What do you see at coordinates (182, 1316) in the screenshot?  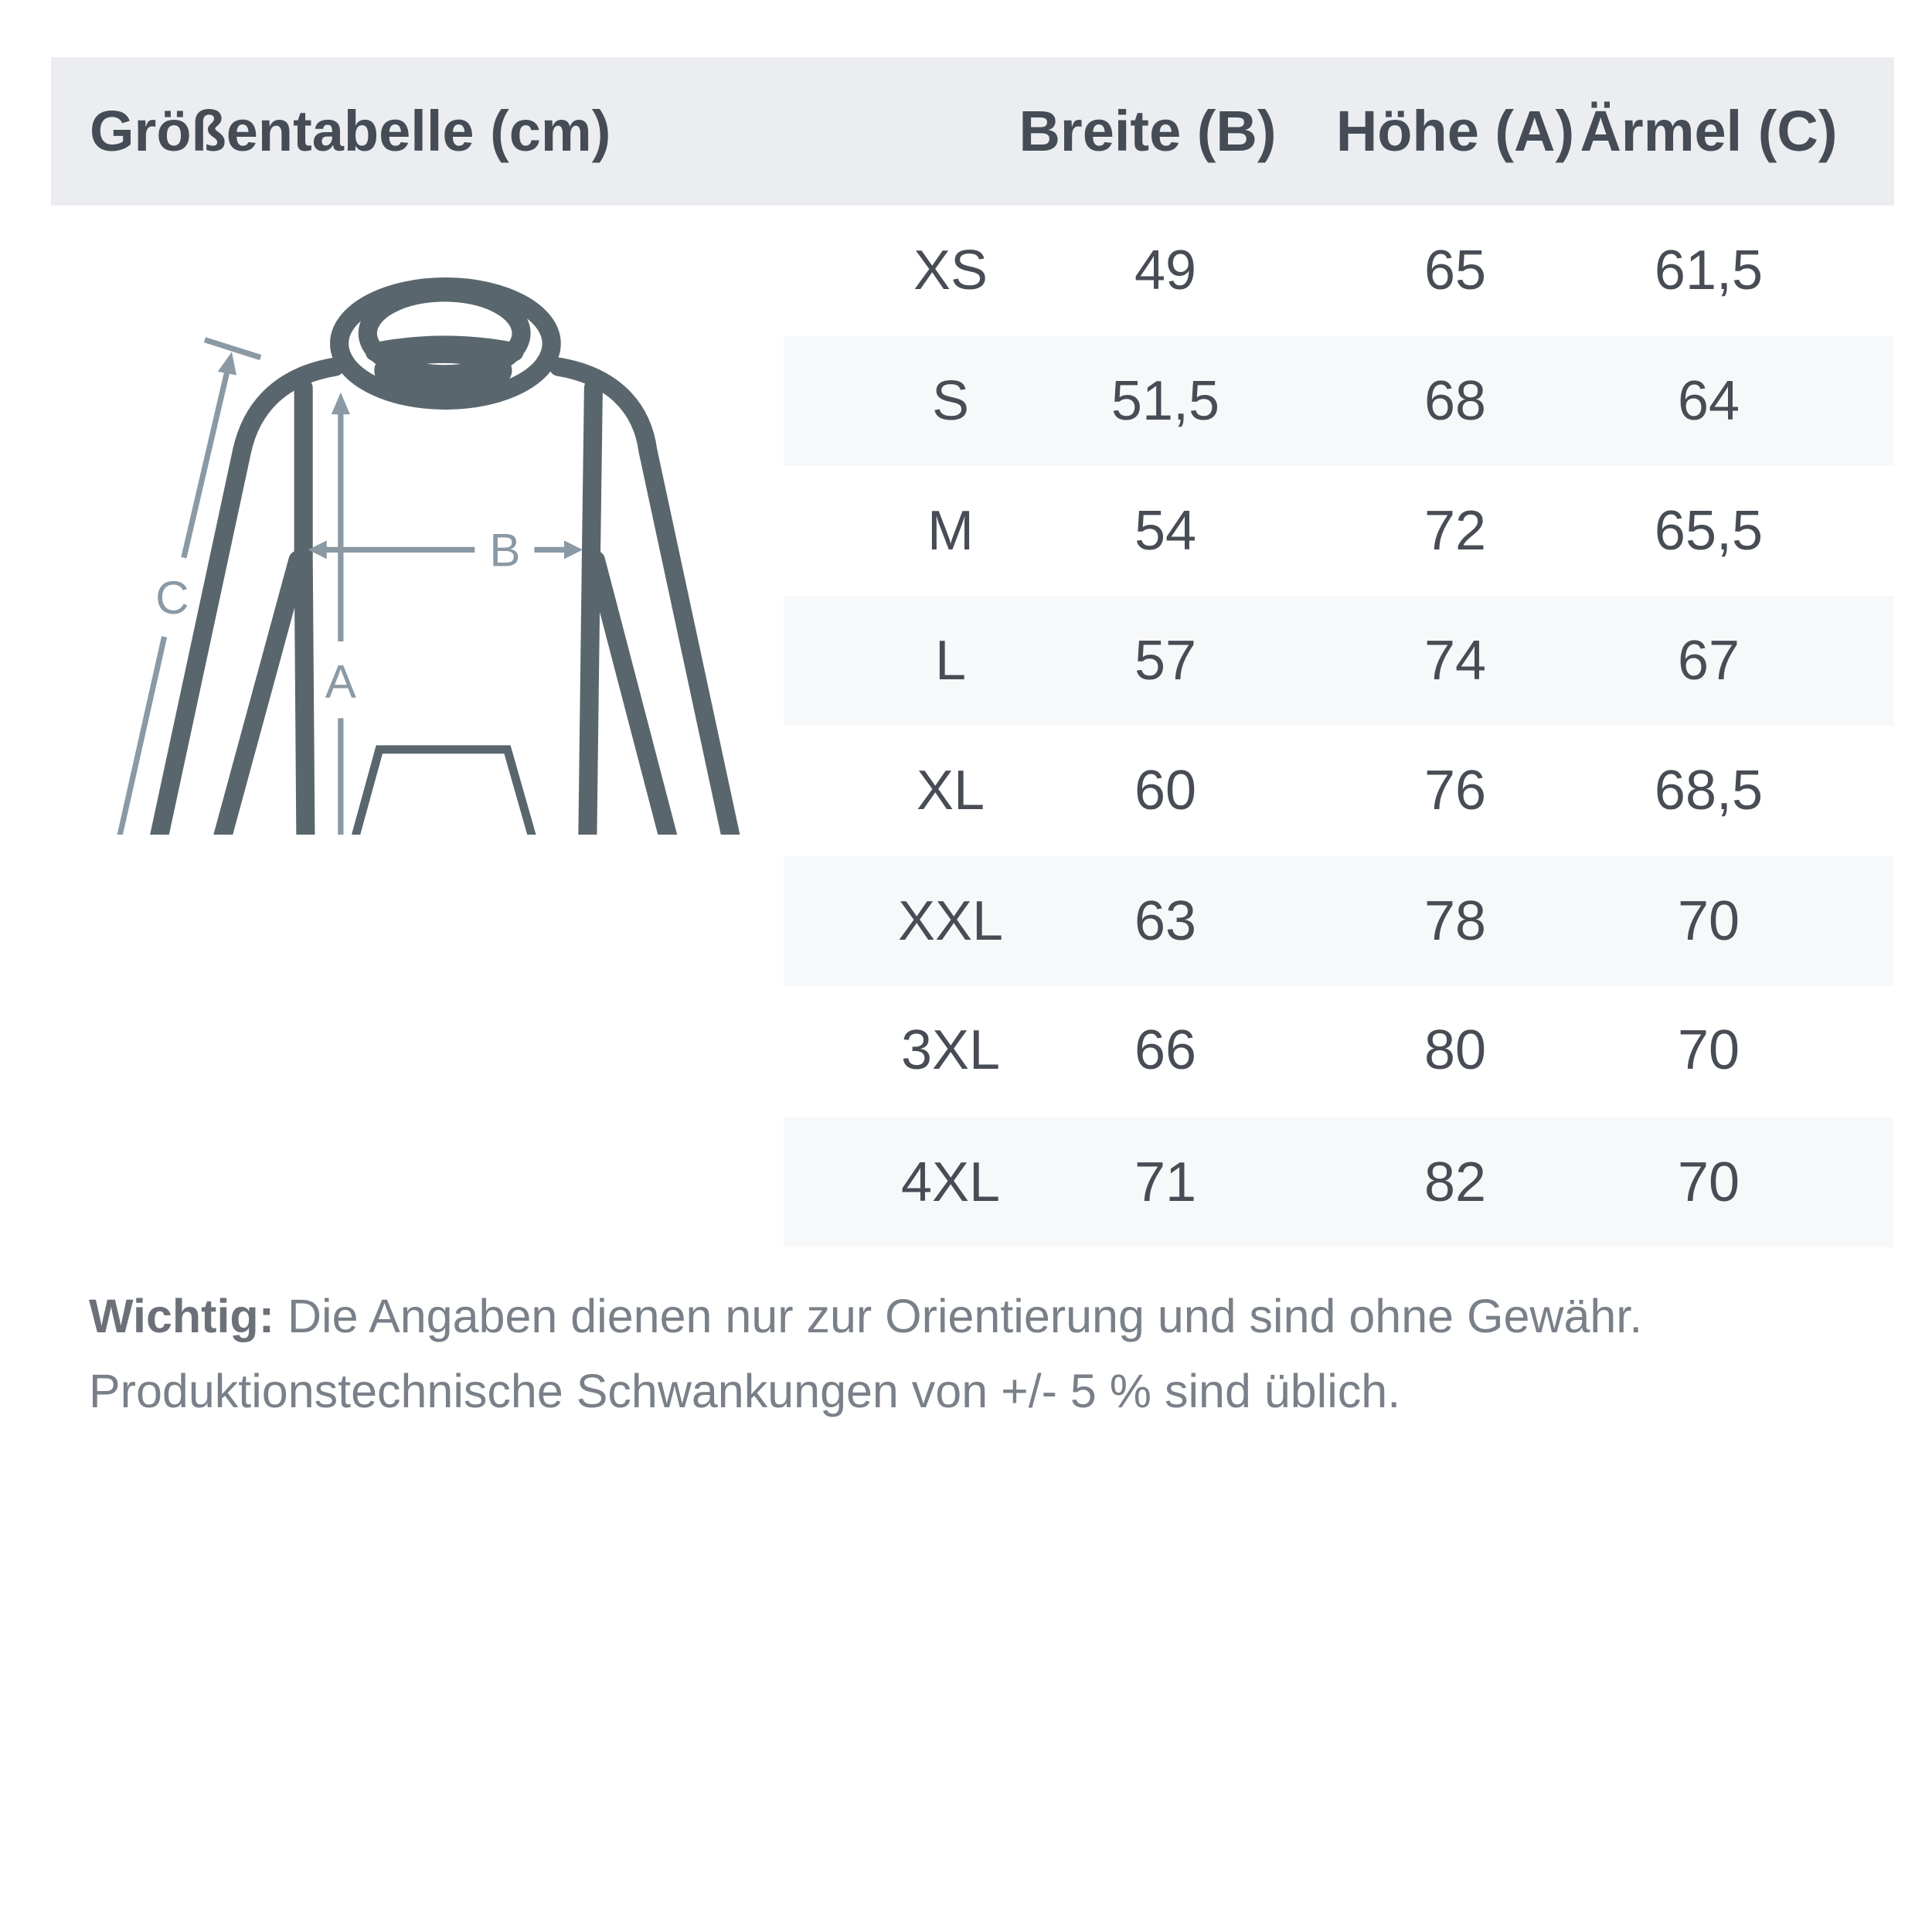 I see `footer-bold: Wichtig:` at bounding box center [182, 1316].